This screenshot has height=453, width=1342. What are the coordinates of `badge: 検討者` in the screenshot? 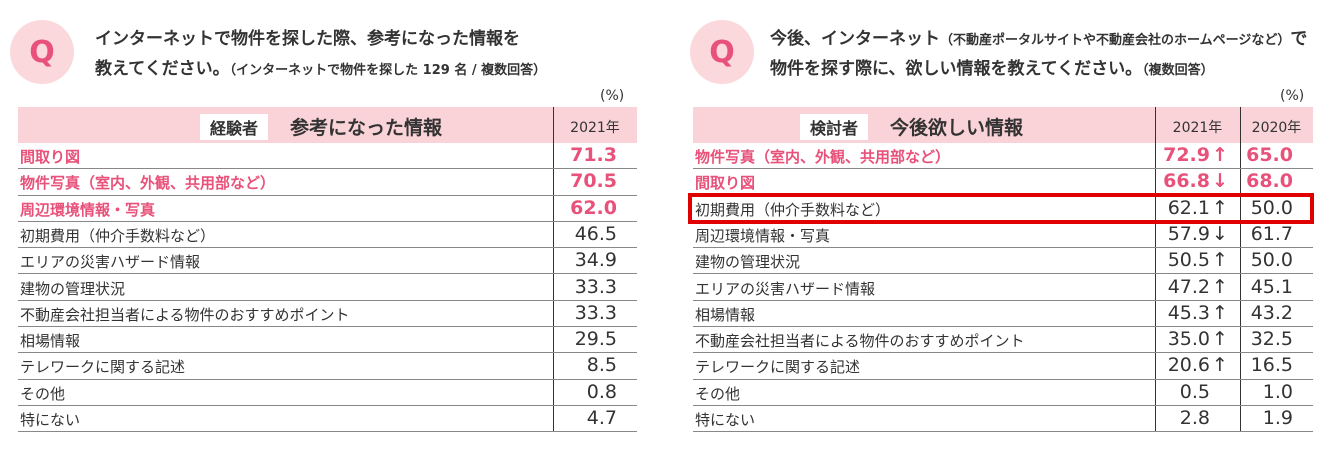 It's located at (834, 127).